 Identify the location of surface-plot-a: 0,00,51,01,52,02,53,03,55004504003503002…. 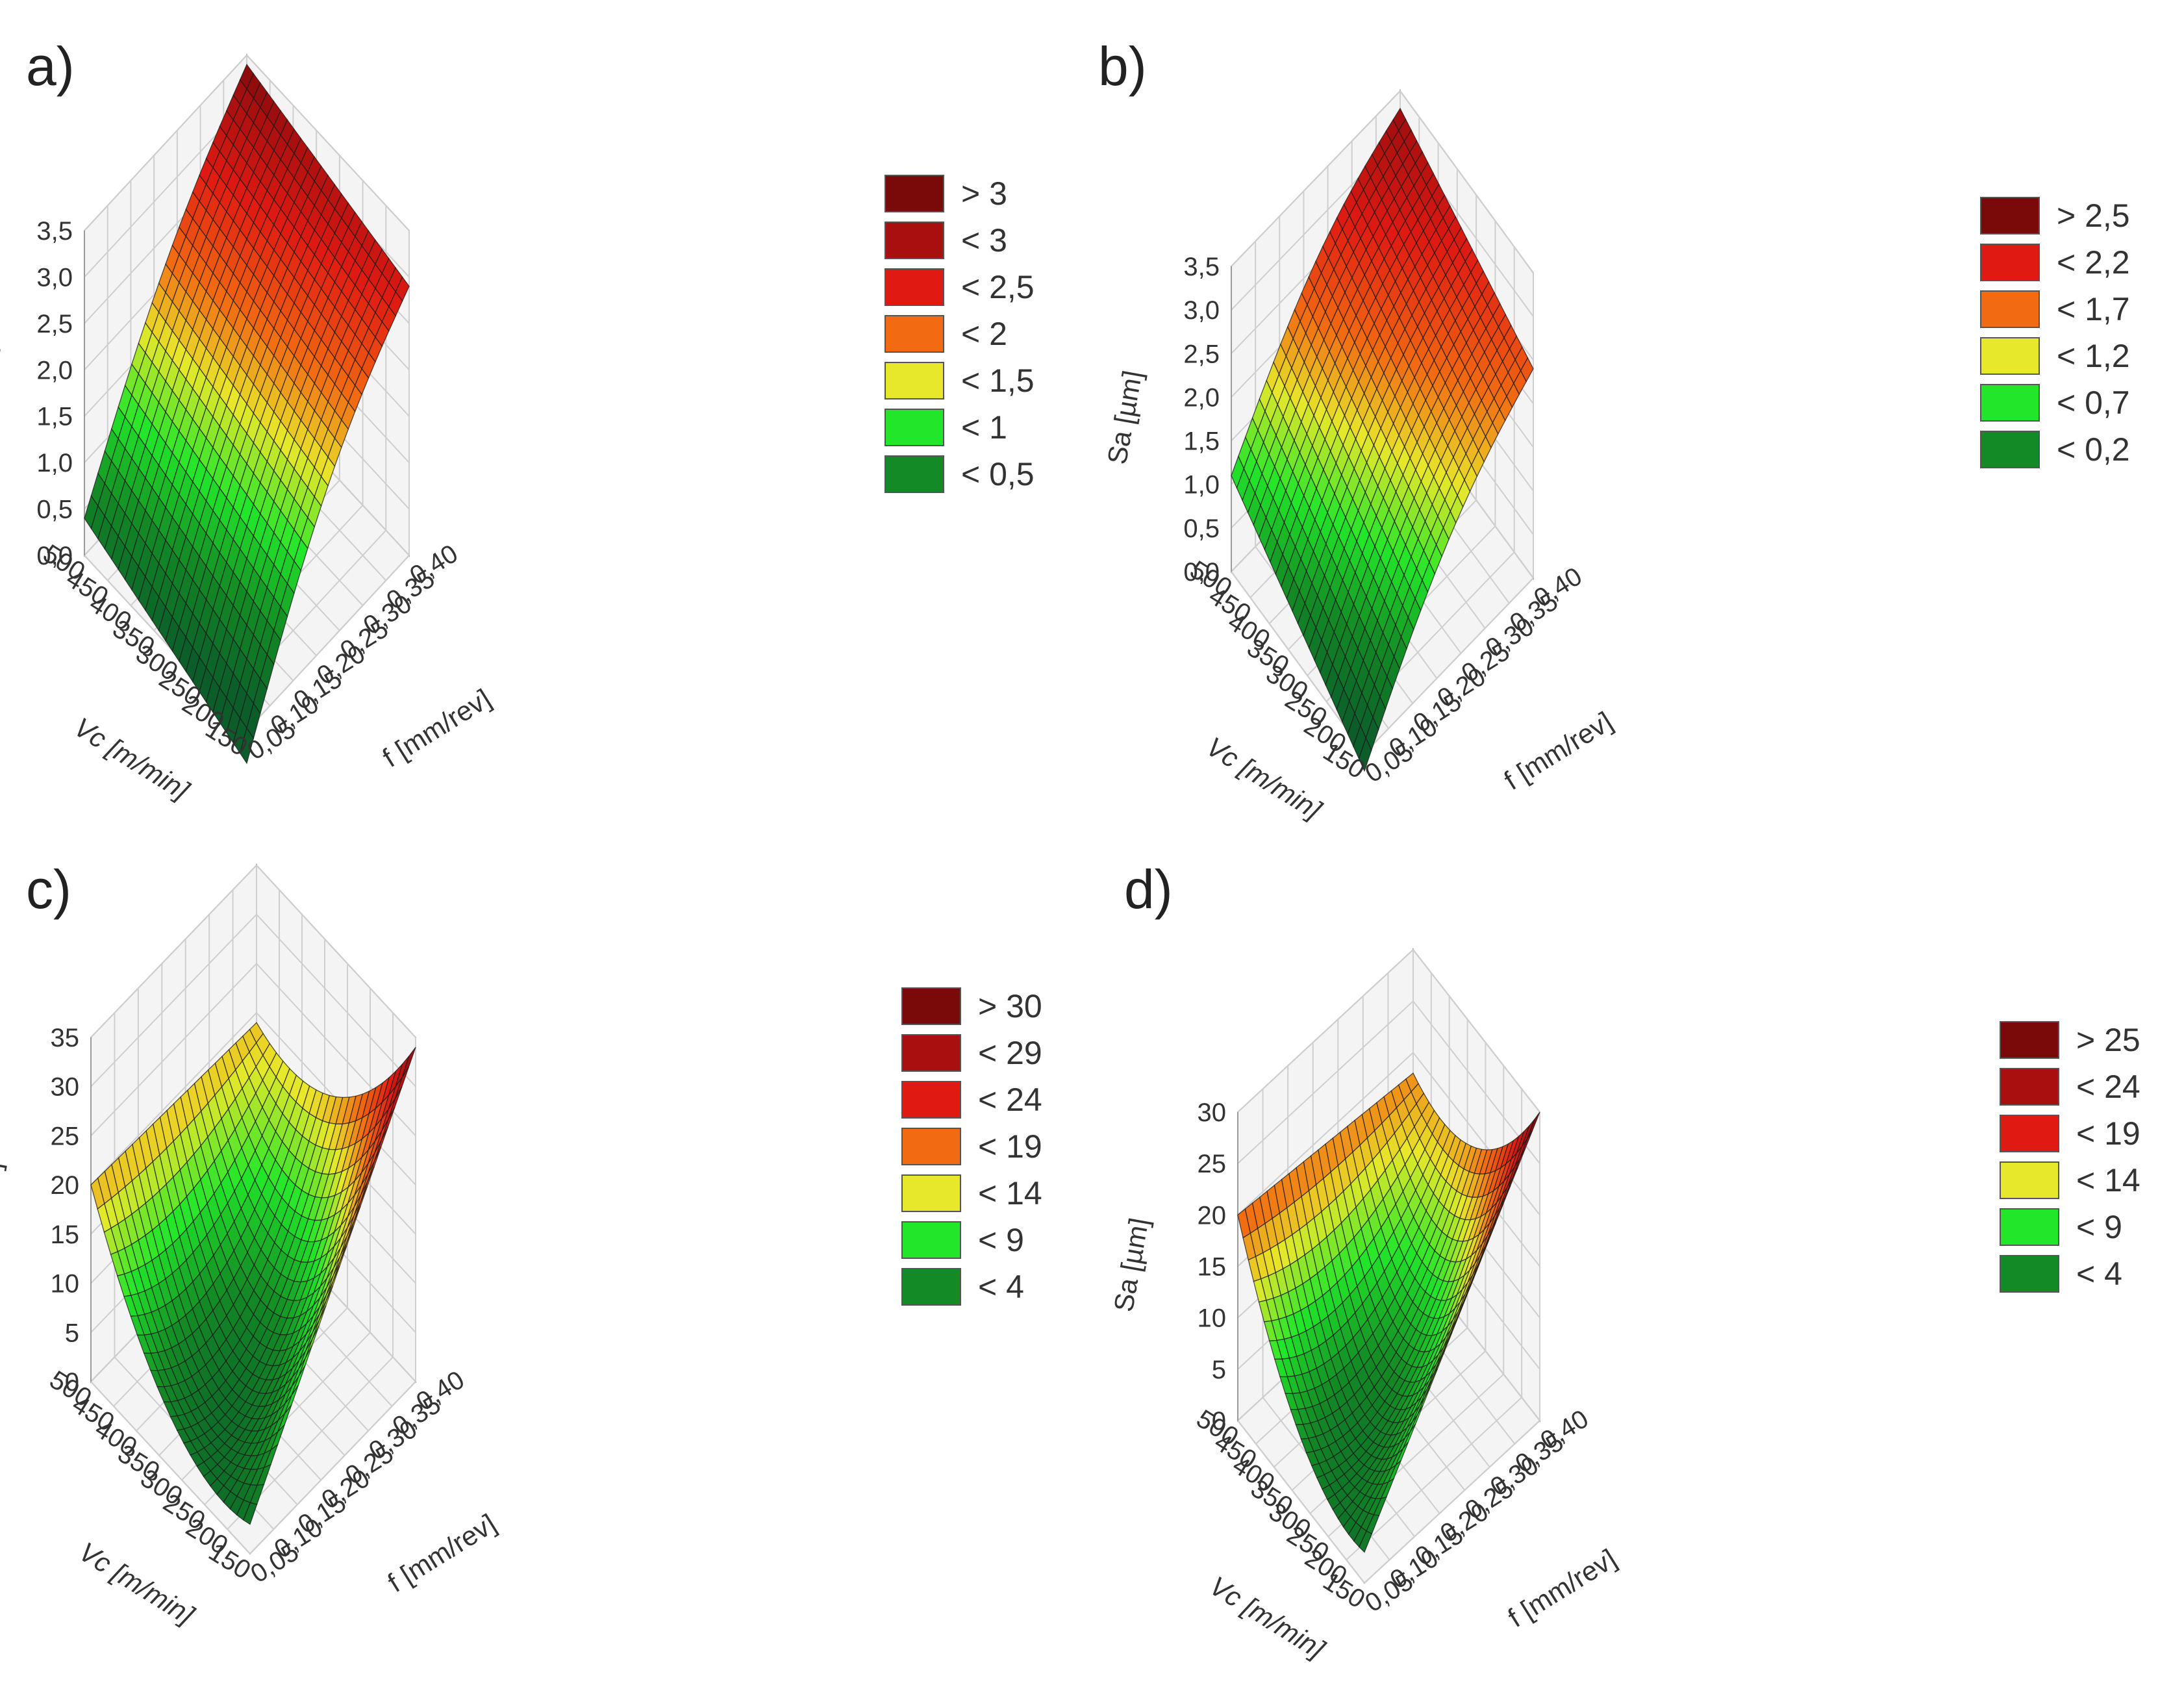
(248, 429).